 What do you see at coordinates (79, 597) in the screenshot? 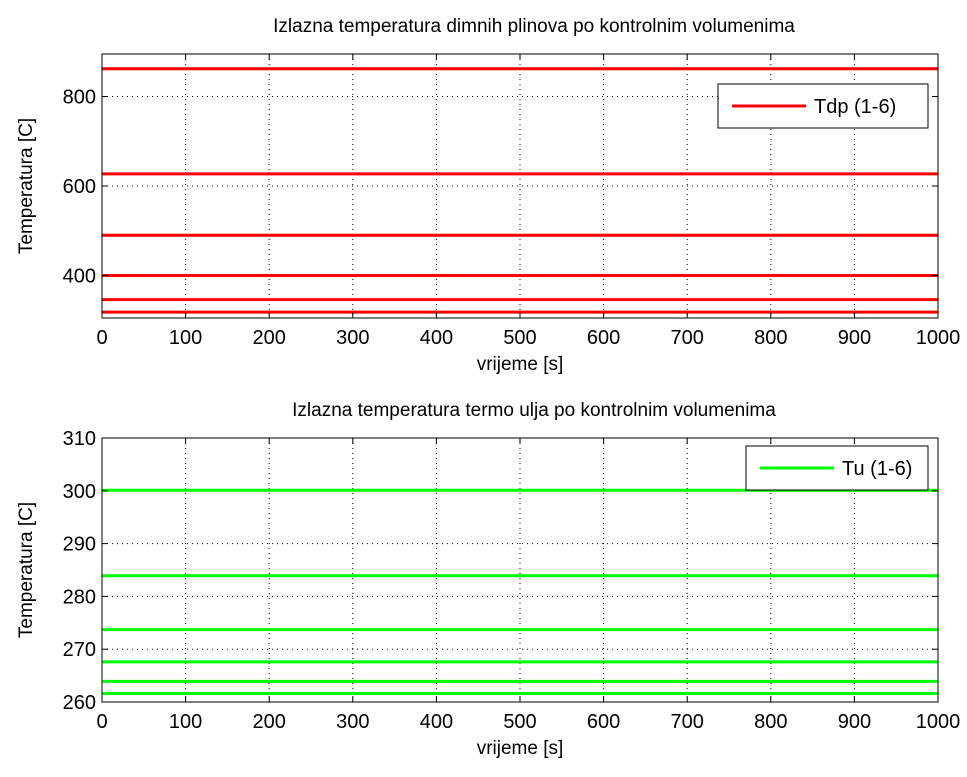
I see `y-tick-label: 280` at bounding box center [79, 597].